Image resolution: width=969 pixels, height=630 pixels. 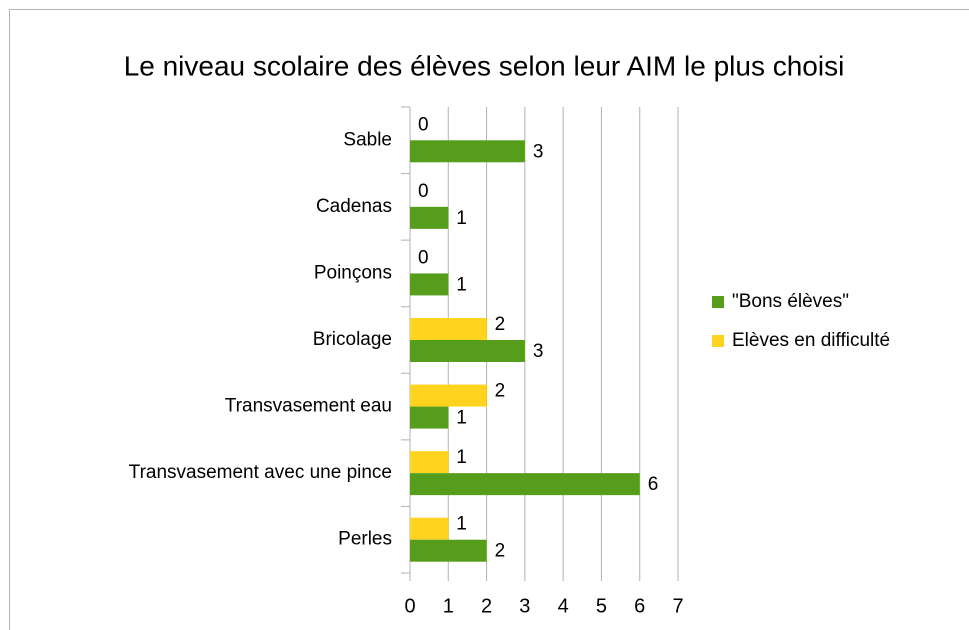 I want to click on legend-label: Elèves en difficulté, so click(x=811, y=340).